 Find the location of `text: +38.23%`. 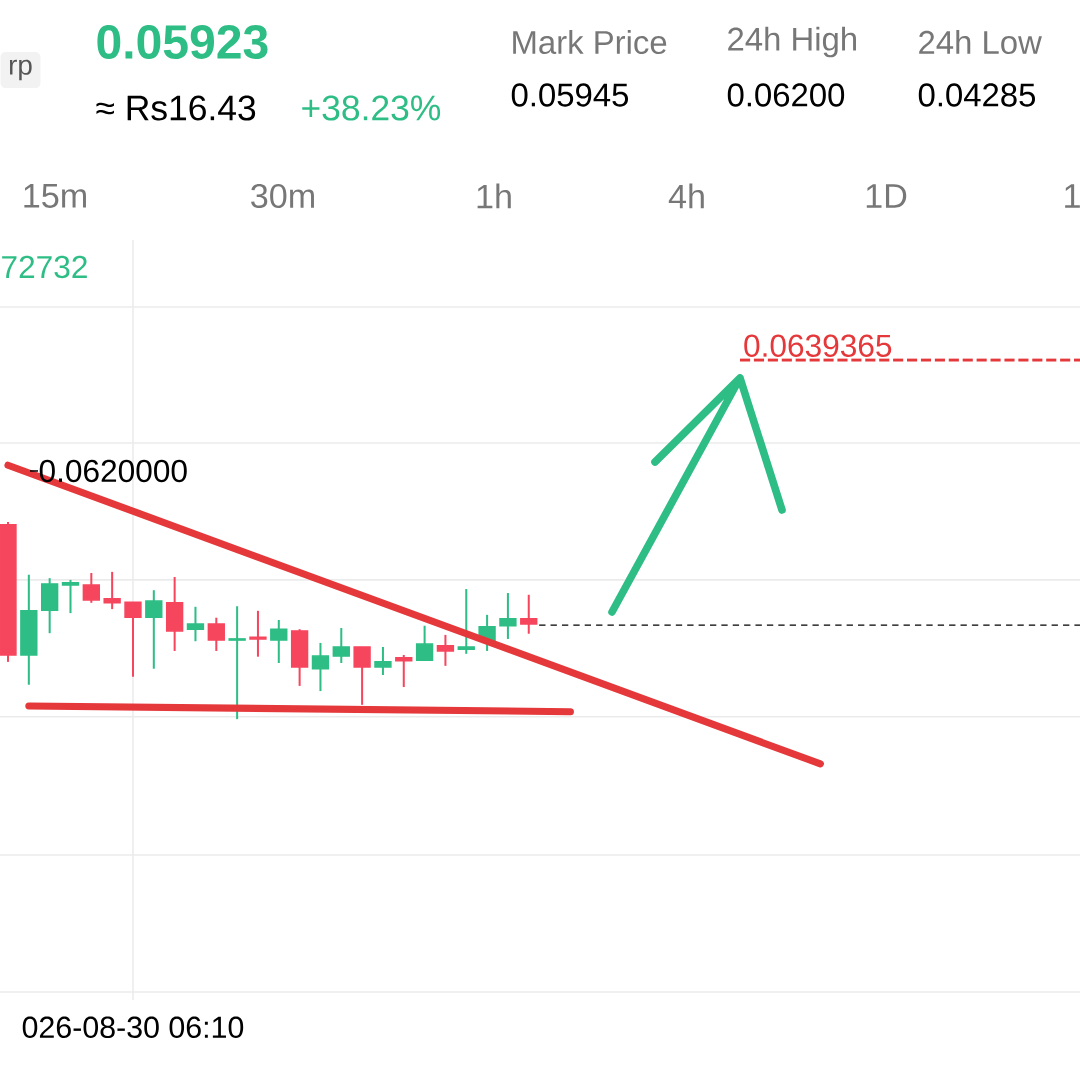

text: +38.23% is located at coordinates (371, 108).